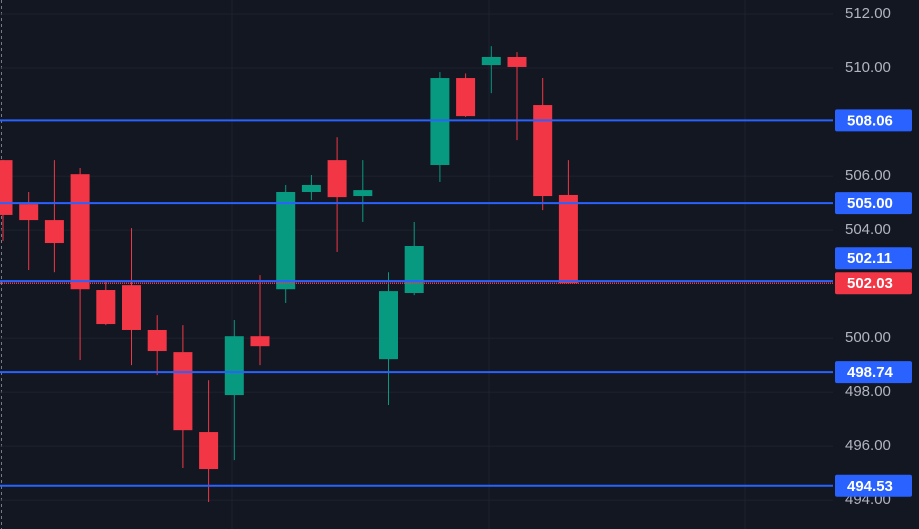  What do you see at coordinates (870, 283) in the screenshot?
I see `price-label: 502.03` at bounding box center [870, 283].